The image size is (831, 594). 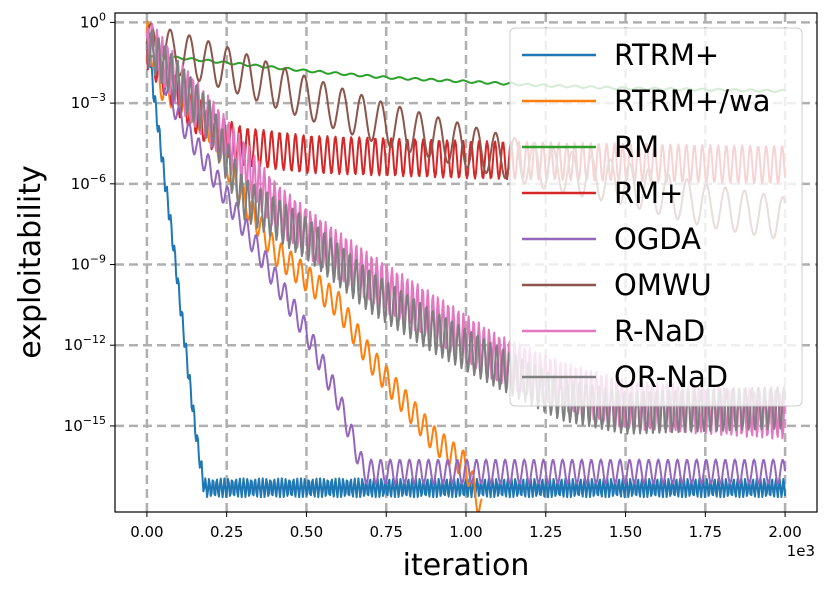 I want to click on legend-label: RM, so click(x=636, y=147).